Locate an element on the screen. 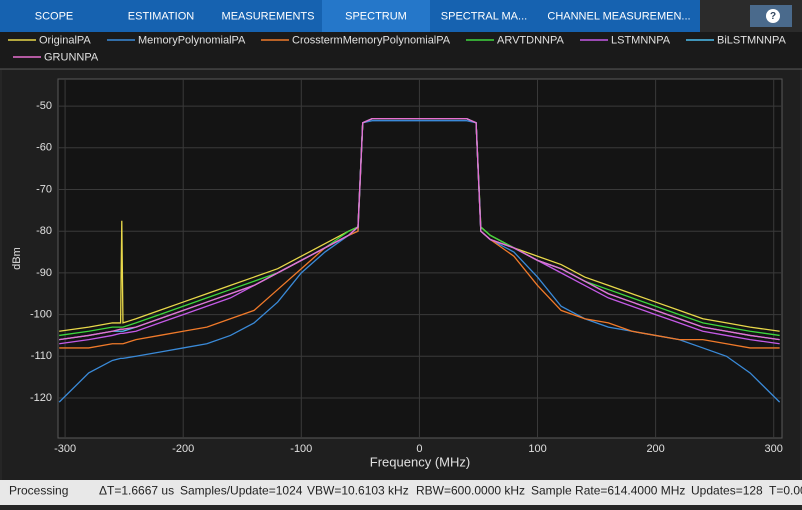 The width and height of the screenshot is (802, 510). y-tick-label: -90 is located at coordinates (44, 273).